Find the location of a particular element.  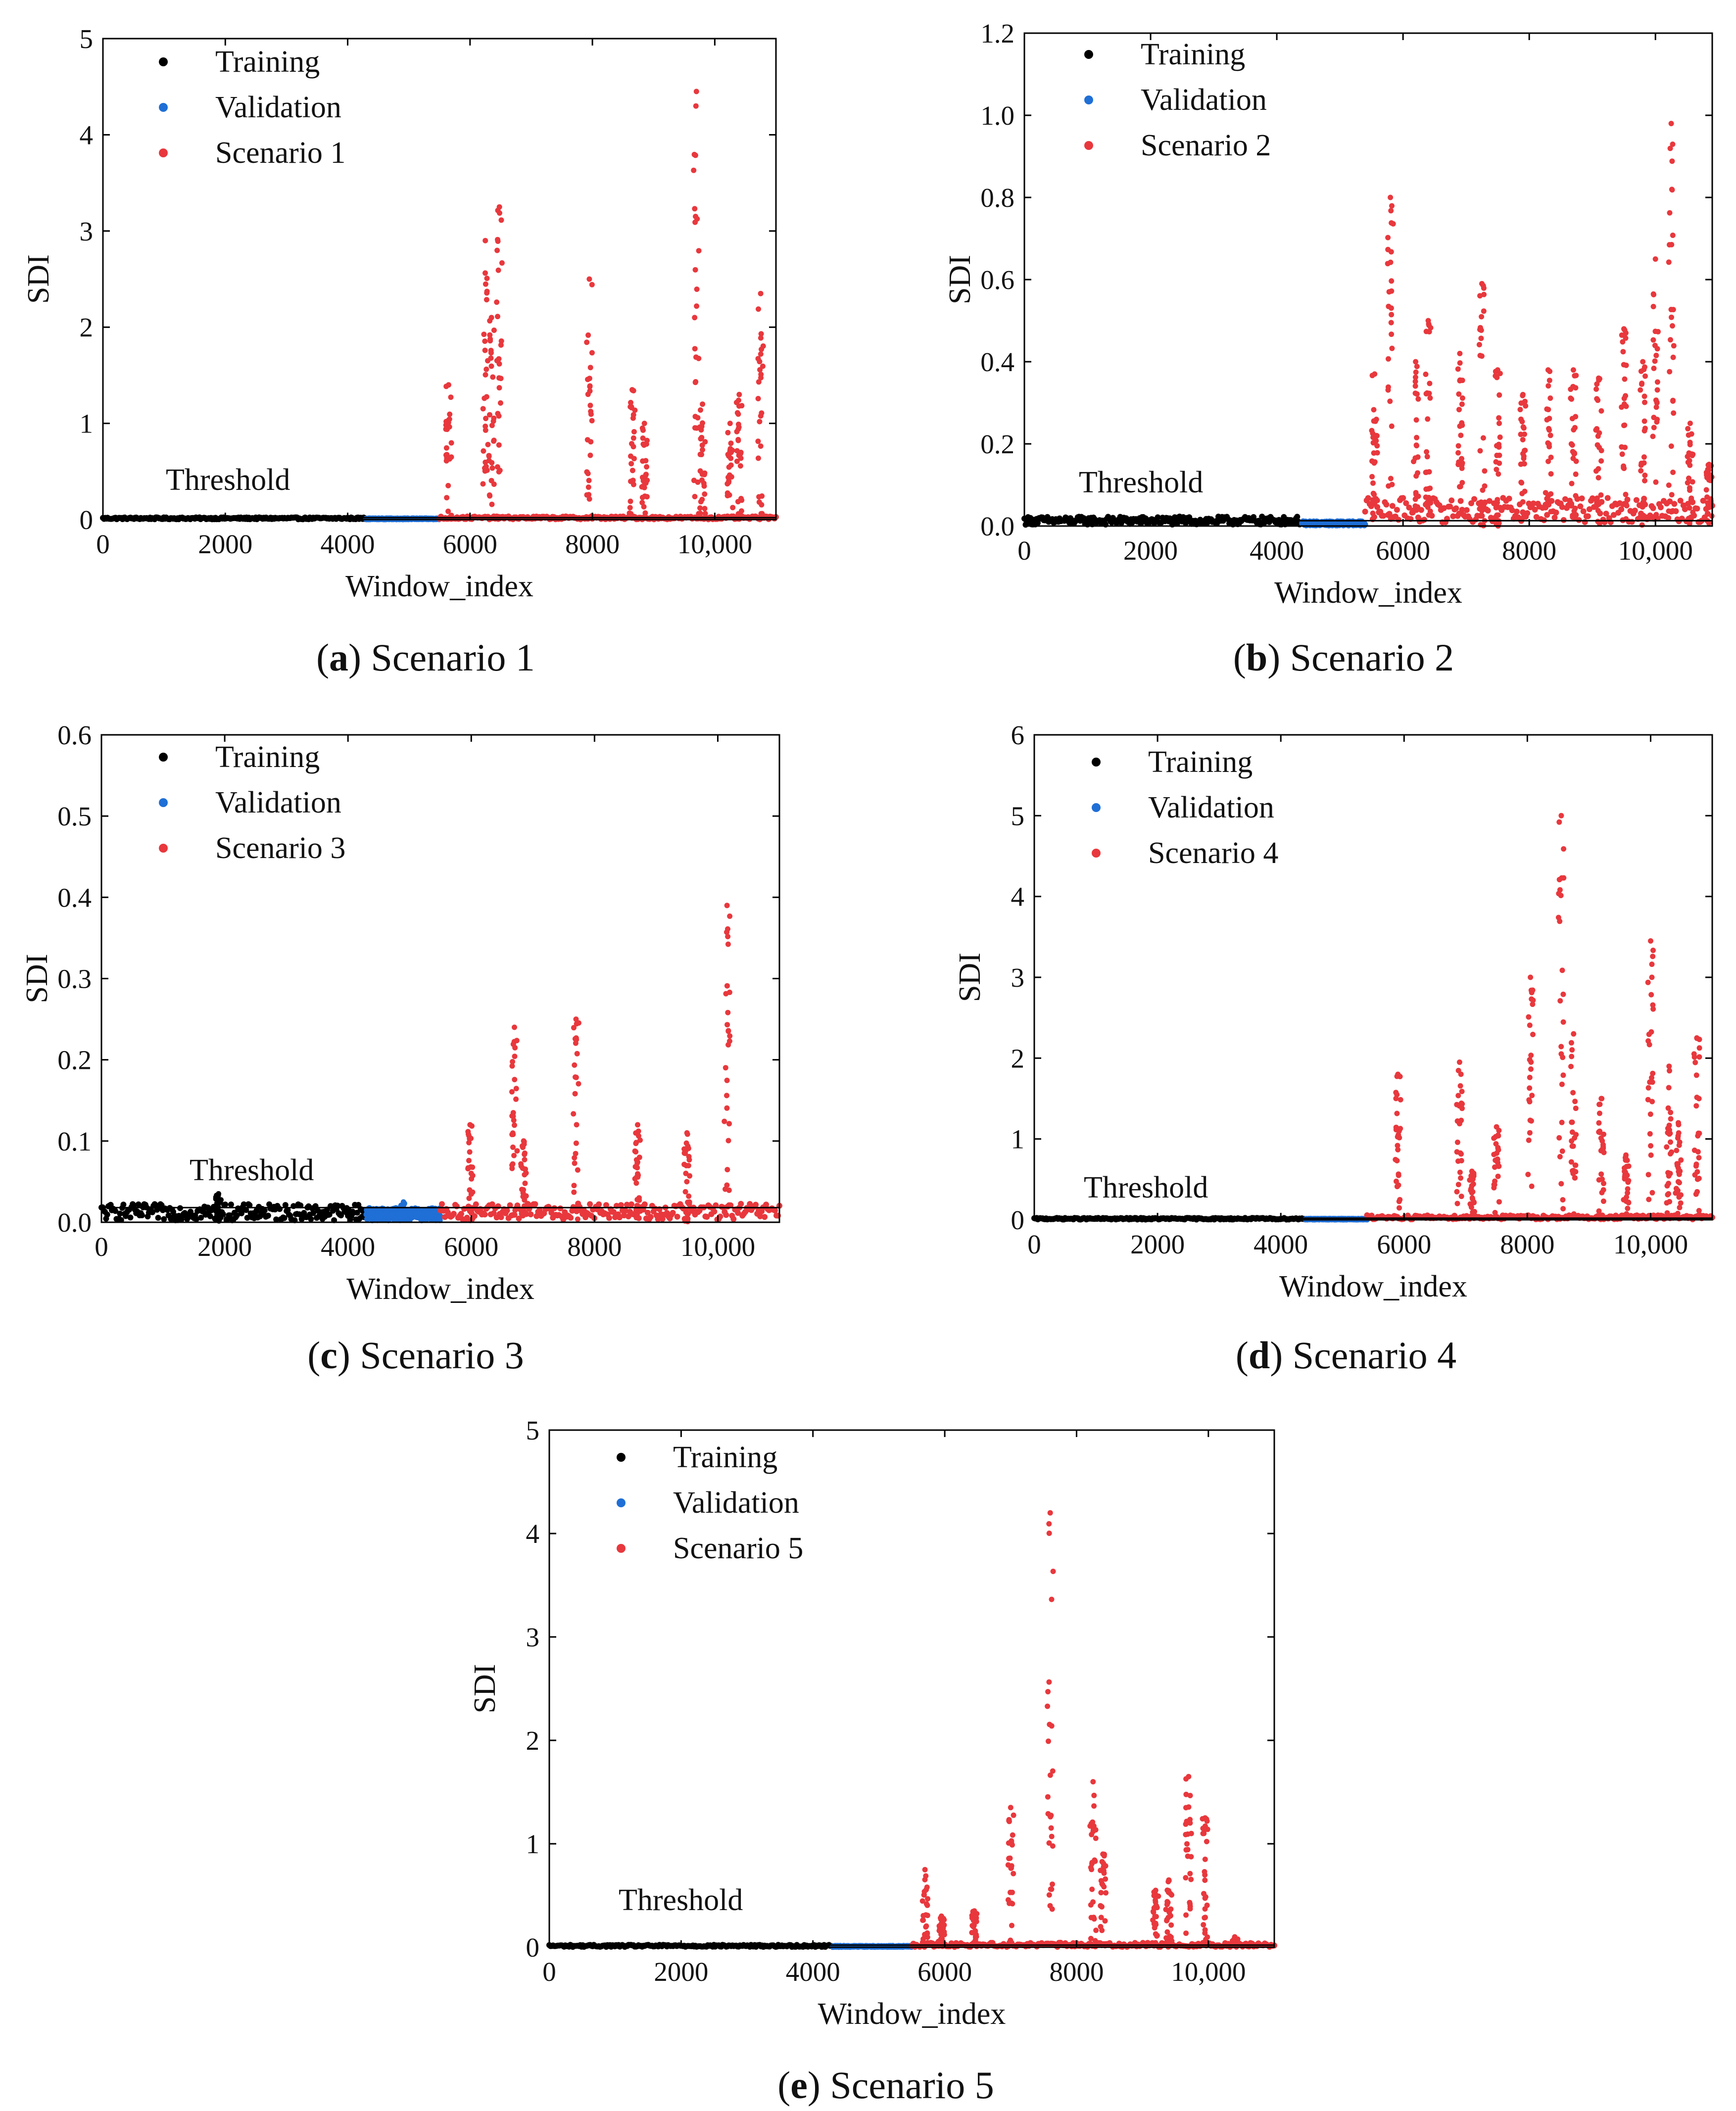

x-tick-label: 8000 is located at coordinates (592, 544).